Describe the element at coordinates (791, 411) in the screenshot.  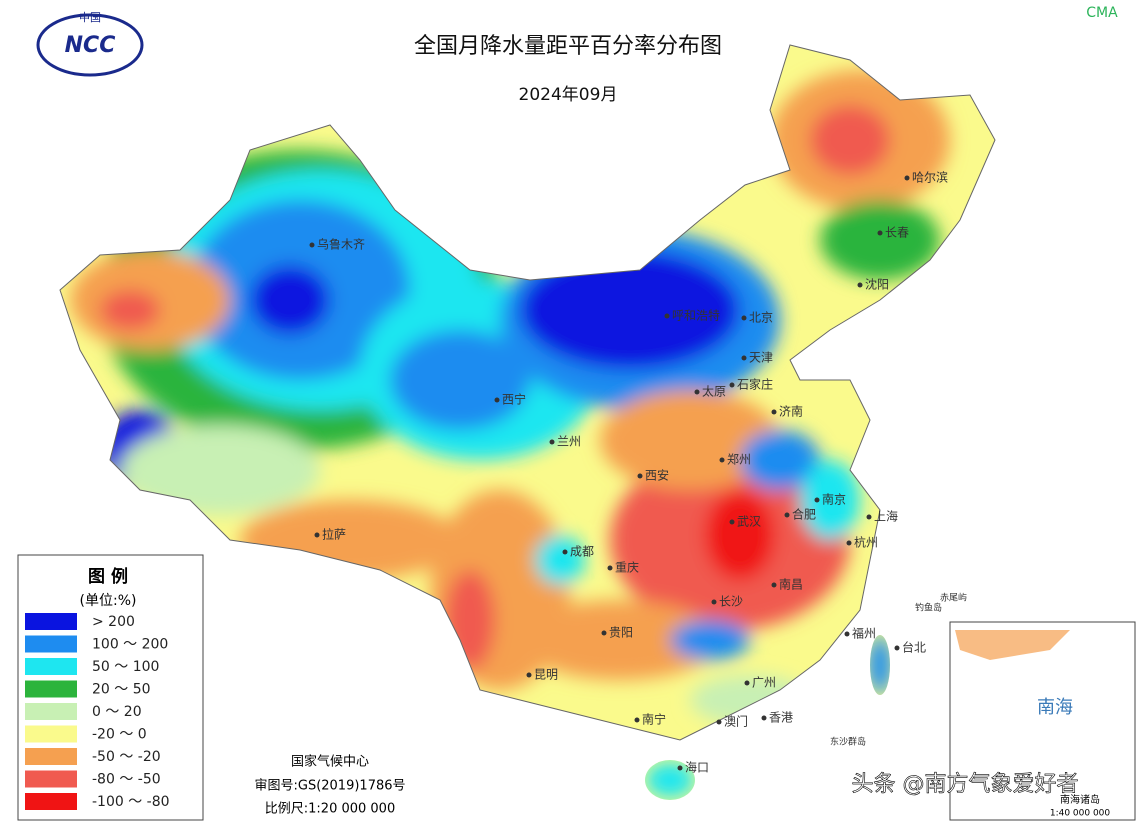
I see `city-label: 济南` at that location.